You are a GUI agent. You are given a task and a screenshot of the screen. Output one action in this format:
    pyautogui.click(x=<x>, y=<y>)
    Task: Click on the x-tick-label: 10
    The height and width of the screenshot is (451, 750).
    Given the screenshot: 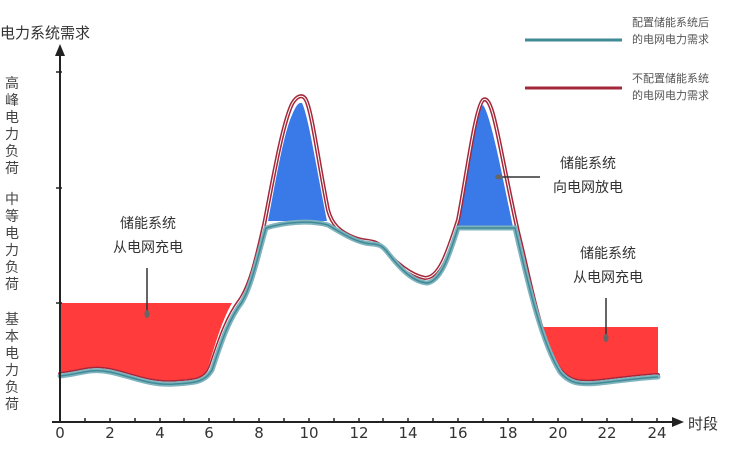 What is the action you would take?
    pyautogui.click(x=309, y=433)
    